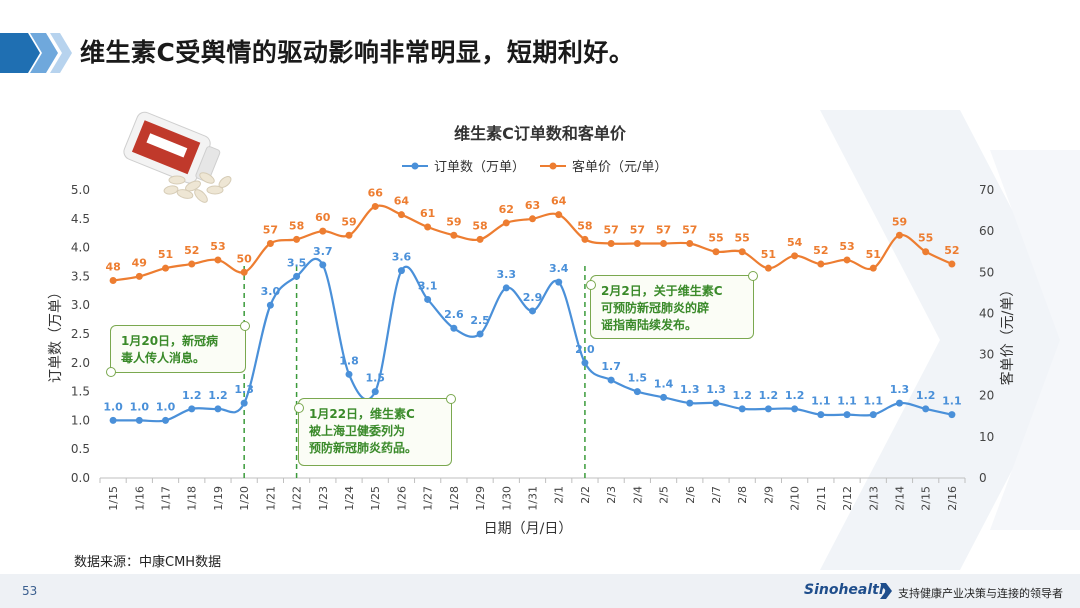  I want to click on x-tick-label: 2/12, so click(847, 498).